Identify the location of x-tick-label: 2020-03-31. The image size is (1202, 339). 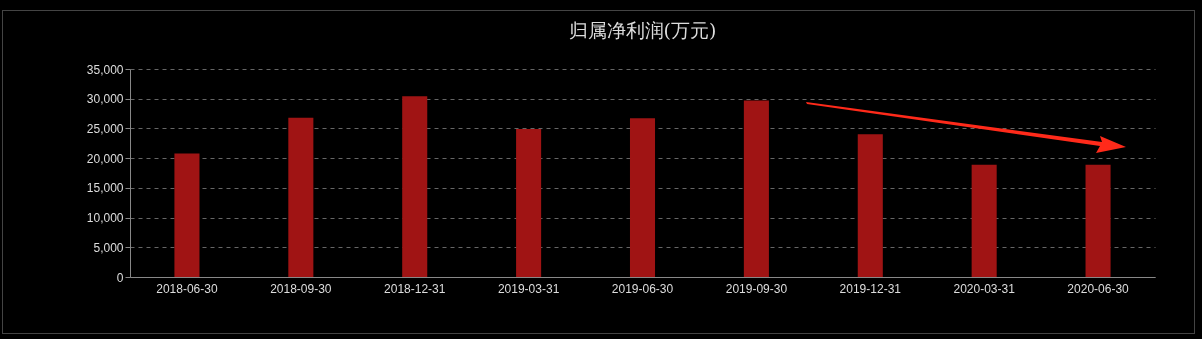
(984, 288).